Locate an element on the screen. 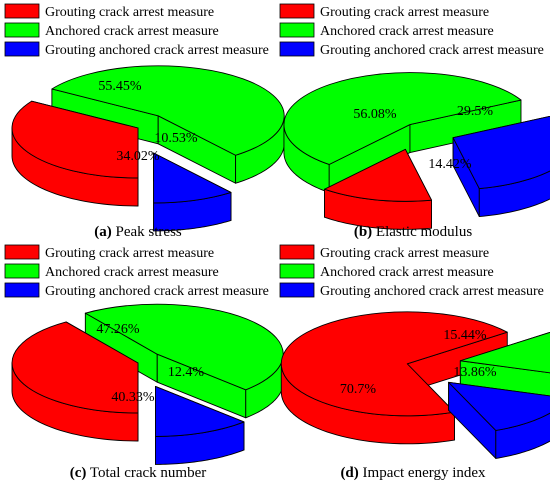 The image size is (550, 491). data-label-anchored: 15.44% is located at coordinates (465, 335).